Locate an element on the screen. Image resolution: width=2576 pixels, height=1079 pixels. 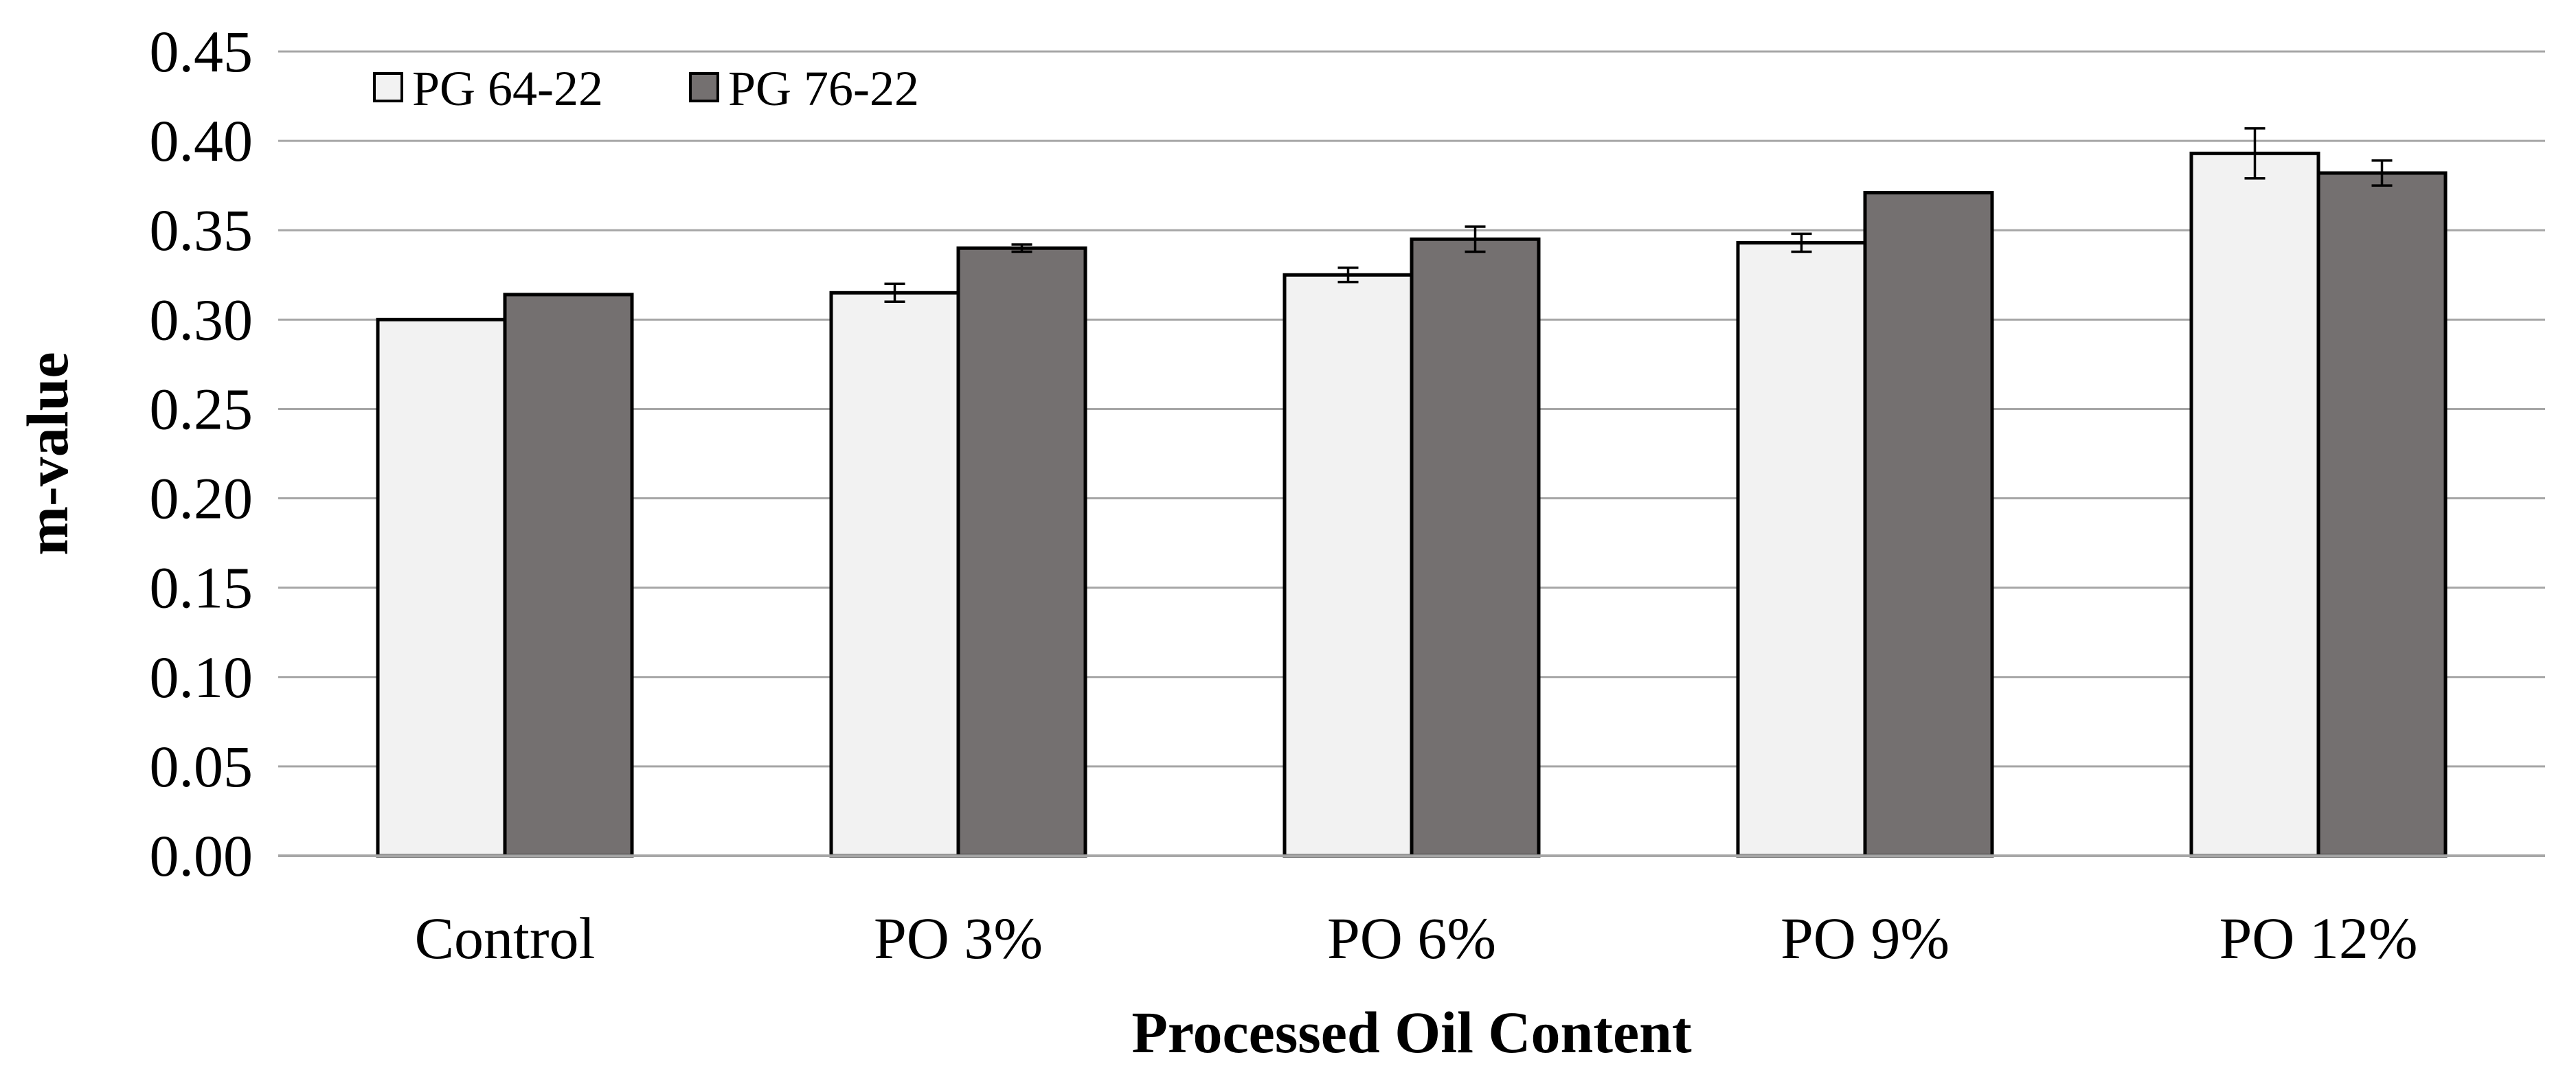
y-tick-label: 0.30 is located at coordinates (201, 319).